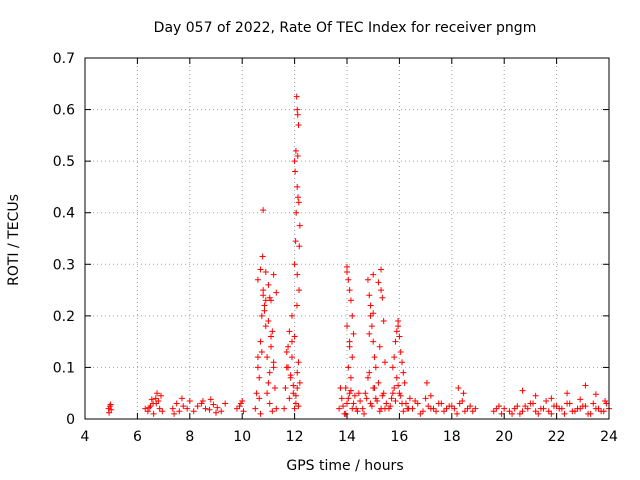  What do you see at coordinates (557, 437) in the screenshot?
I see `x-tick-label: 22` at bounding box center [557, 437].